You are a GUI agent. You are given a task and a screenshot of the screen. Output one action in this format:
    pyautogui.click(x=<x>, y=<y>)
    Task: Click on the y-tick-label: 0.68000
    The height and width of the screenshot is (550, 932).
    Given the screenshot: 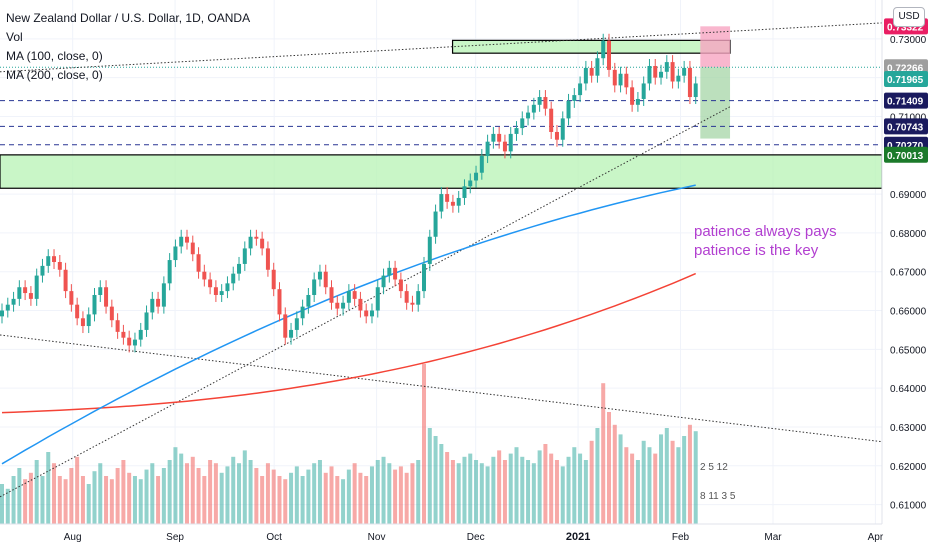 What is the action you would take?
    pyautogui.click(x=908, y=234)
    